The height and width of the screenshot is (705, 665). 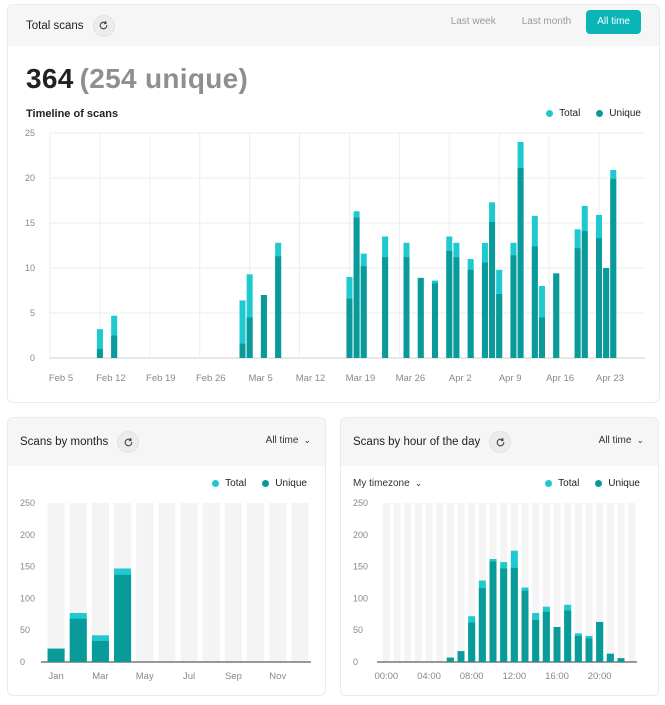 I want to click on x-tick-label: Nov, so click(x=277, y=676).